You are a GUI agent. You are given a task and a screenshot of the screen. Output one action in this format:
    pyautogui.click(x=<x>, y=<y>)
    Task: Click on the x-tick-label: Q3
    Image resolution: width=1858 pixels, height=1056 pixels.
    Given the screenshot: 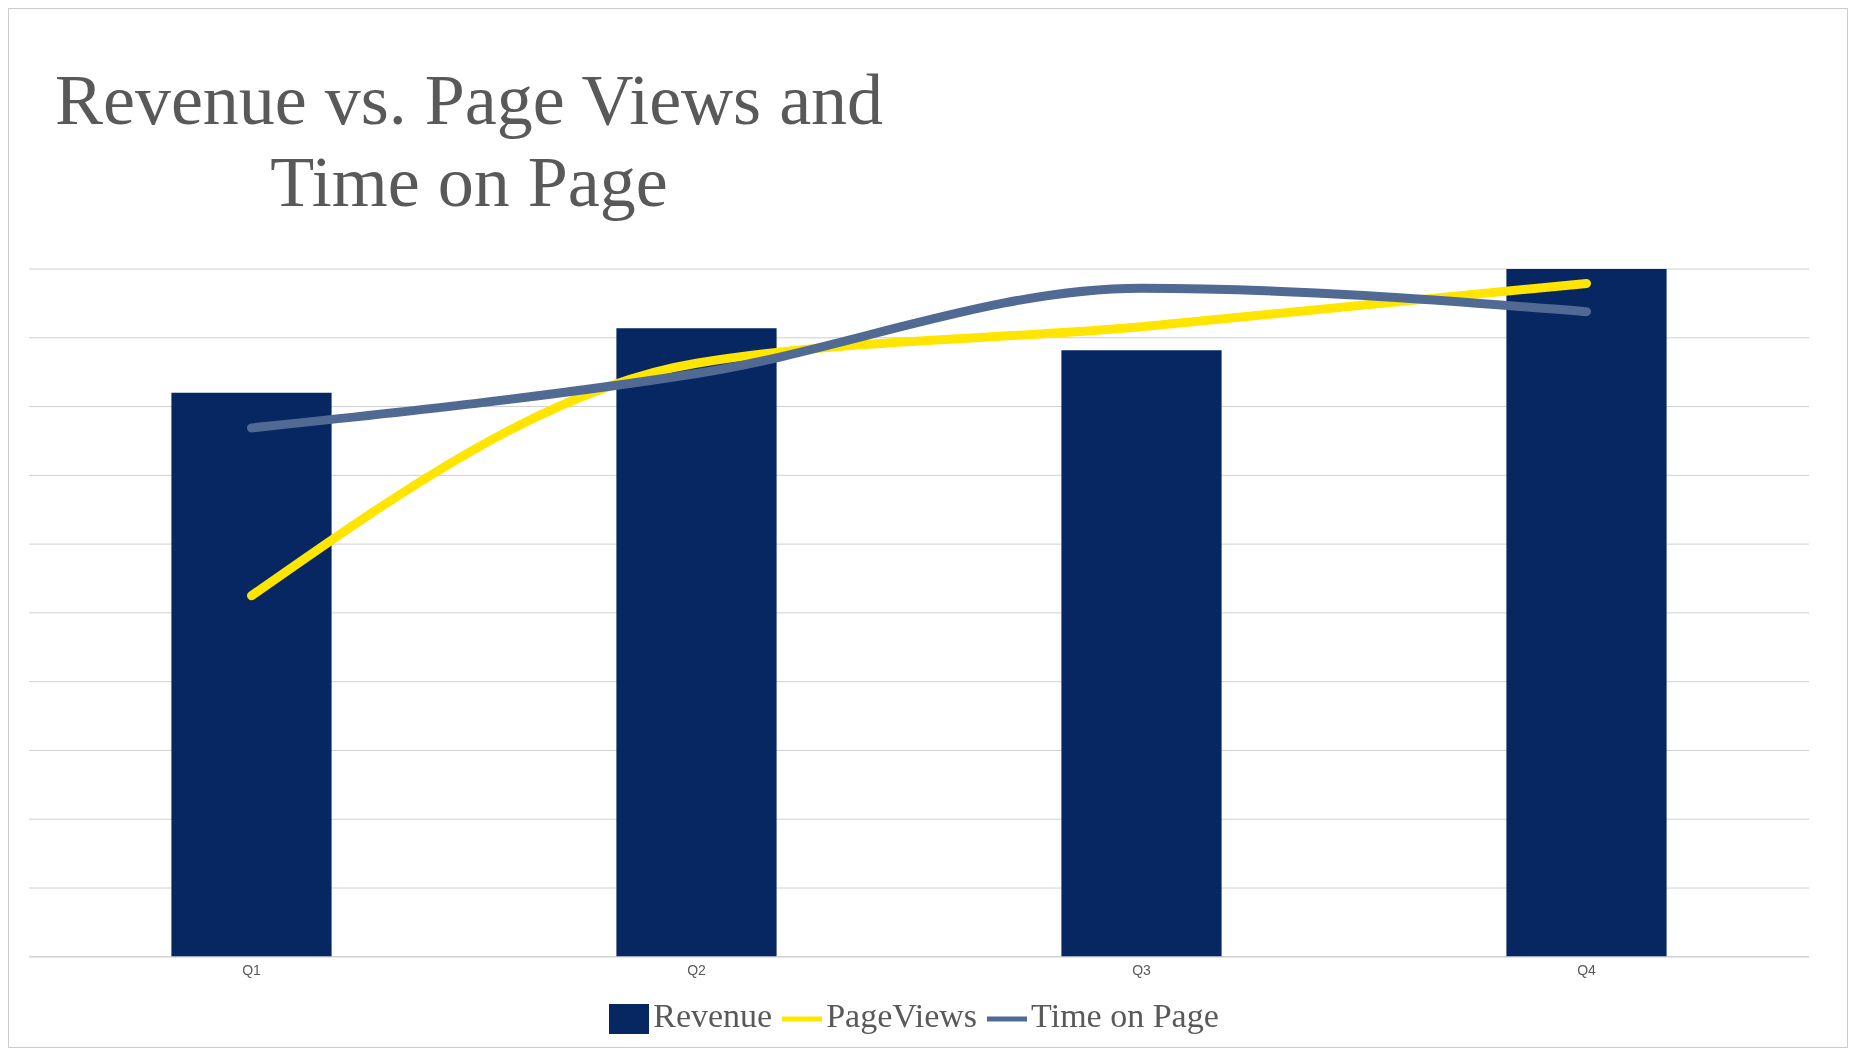 What is the action you would take?
    pyautogui.click(x=1142, y=969)
    